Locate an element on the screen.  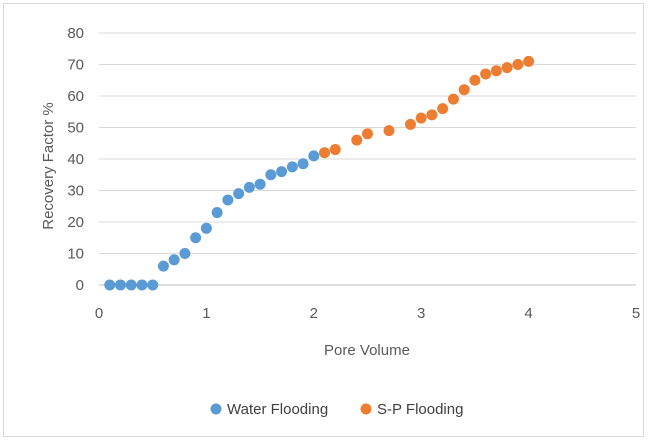
legend-item: S-P Flooding is located at coordinates (411, 409).